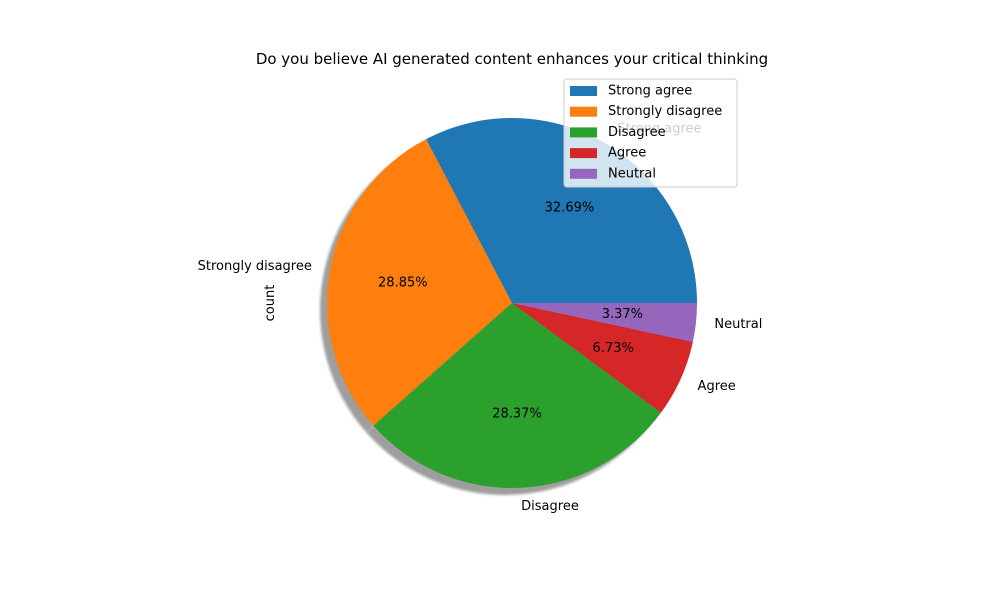 This screenshot has height=605, width=1000. What do you see at coordinates (632, 173) in the screenshot?
I see `legend-label-neutral: Neutral` at bounding box center [632, 173].